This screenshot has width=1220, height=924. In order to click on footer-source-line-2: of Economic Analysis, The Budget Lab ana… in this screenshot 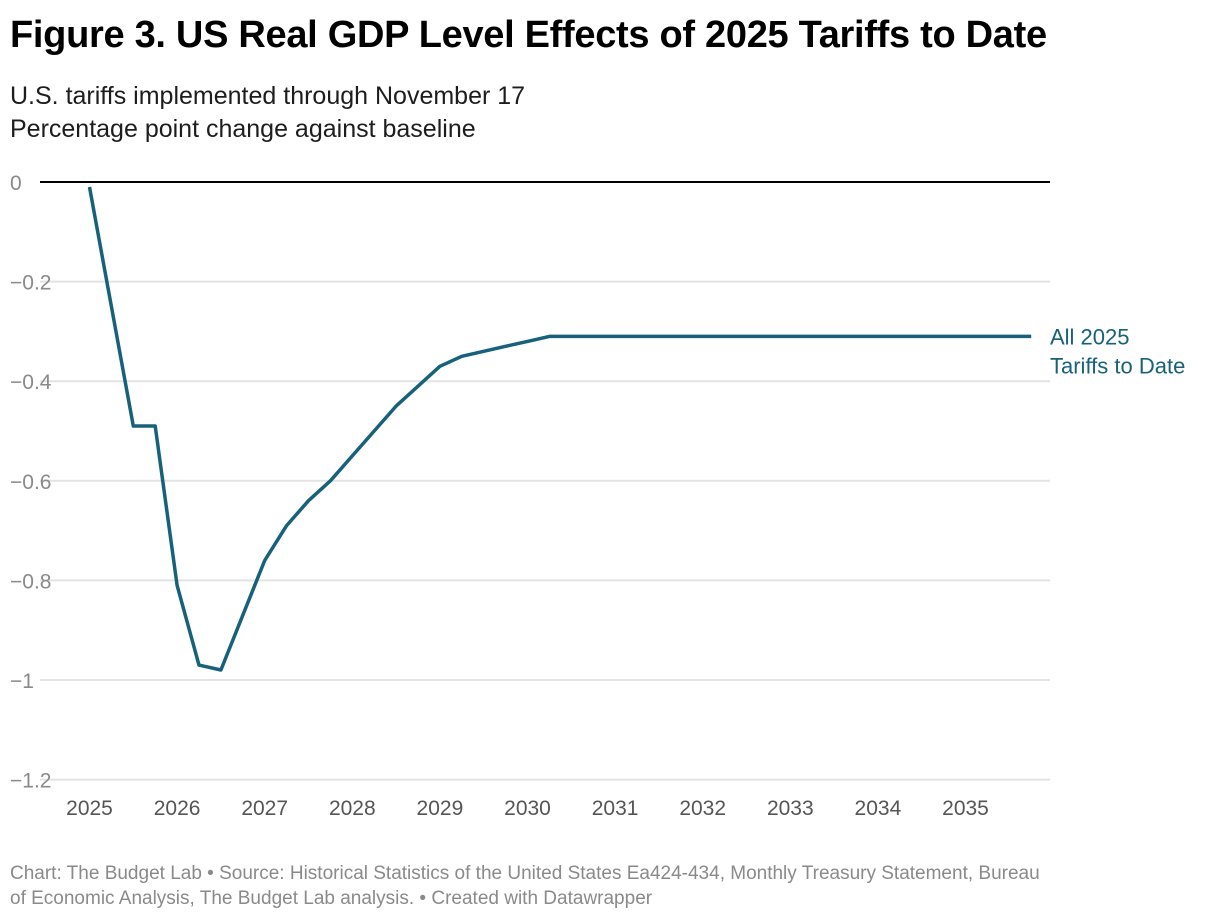, I will do `click(331, 898)`.